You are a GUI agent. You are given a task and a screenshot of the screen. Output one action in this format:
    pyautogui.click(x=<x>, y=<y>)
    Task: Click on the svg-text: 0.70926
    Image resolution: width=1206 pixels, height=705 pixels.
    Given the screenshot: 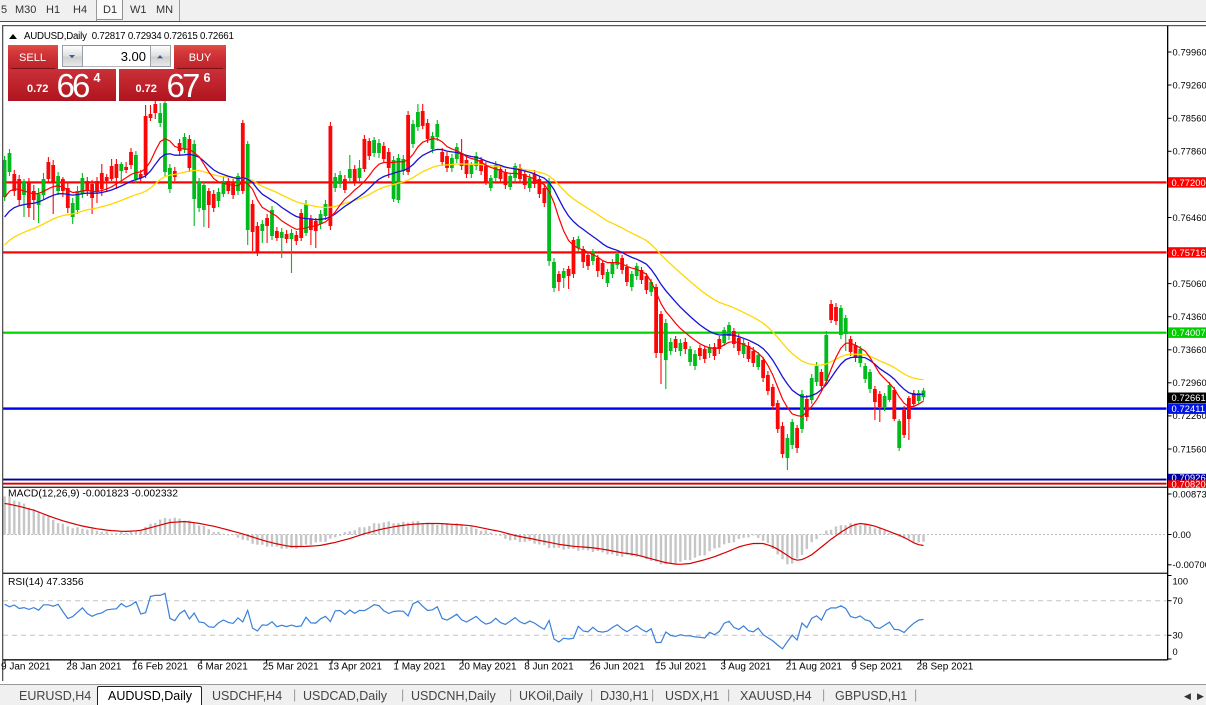 What is the action you would take?
    pyautogui.click(x=1189, y=478)
    